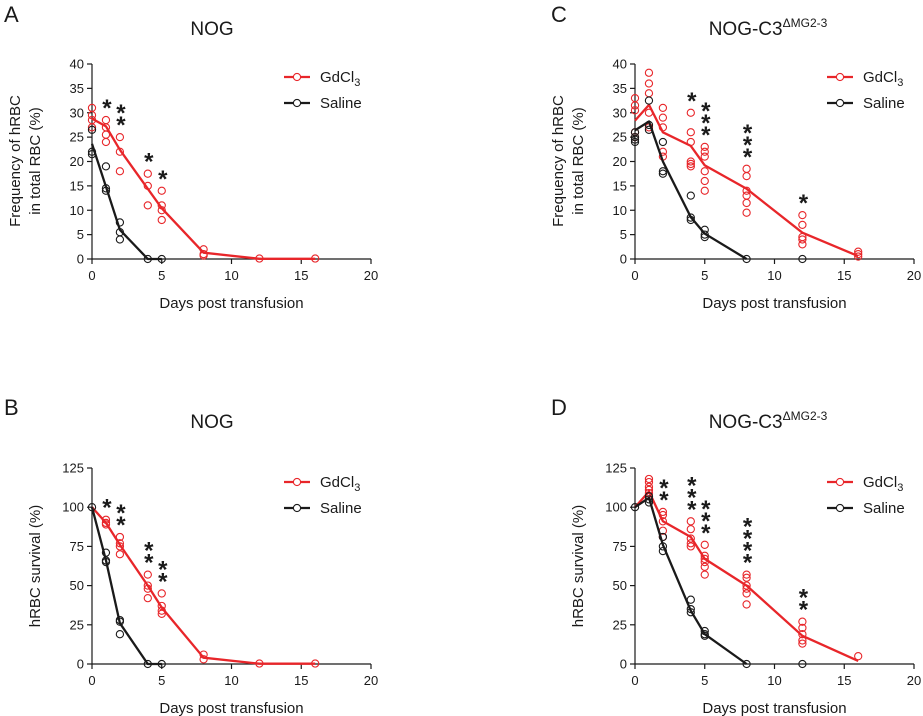  Describe the element at coordinates (880, 77) in the screenshot. I see `legend-label-text: GdCl` at that location.